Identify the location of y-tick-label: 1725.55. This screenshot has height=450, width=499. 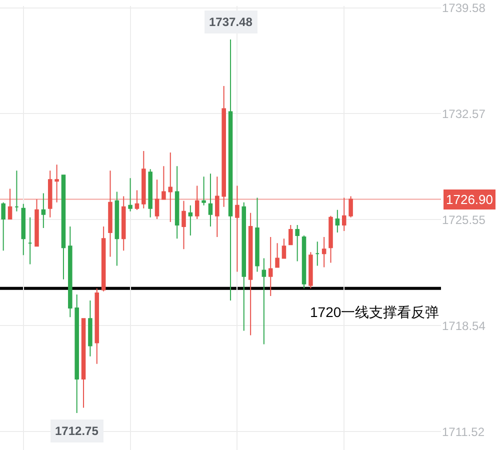
(464, 219).